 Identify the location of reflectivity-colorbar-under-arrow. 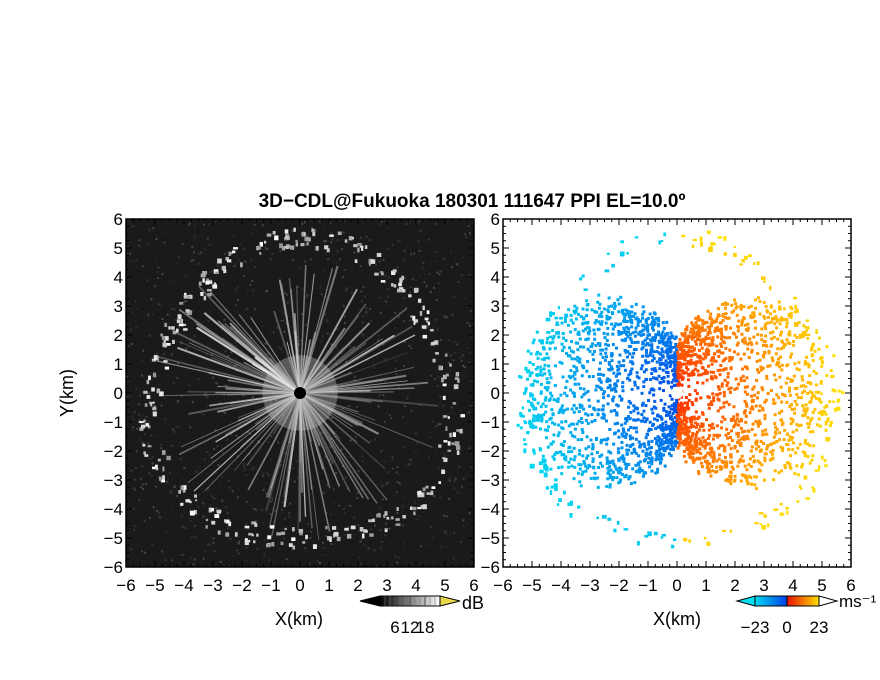
(370, 601).